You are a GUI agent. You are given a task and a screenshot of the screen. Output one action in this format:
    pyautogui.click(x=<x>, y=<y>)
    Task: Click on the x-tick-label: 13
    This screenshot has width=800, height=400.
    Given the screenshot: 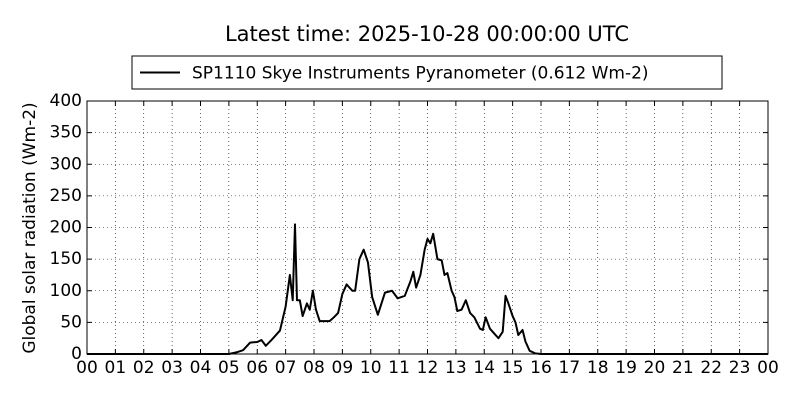 What is the action you would take?
    pyautogui.click(x=456, y=368)
    